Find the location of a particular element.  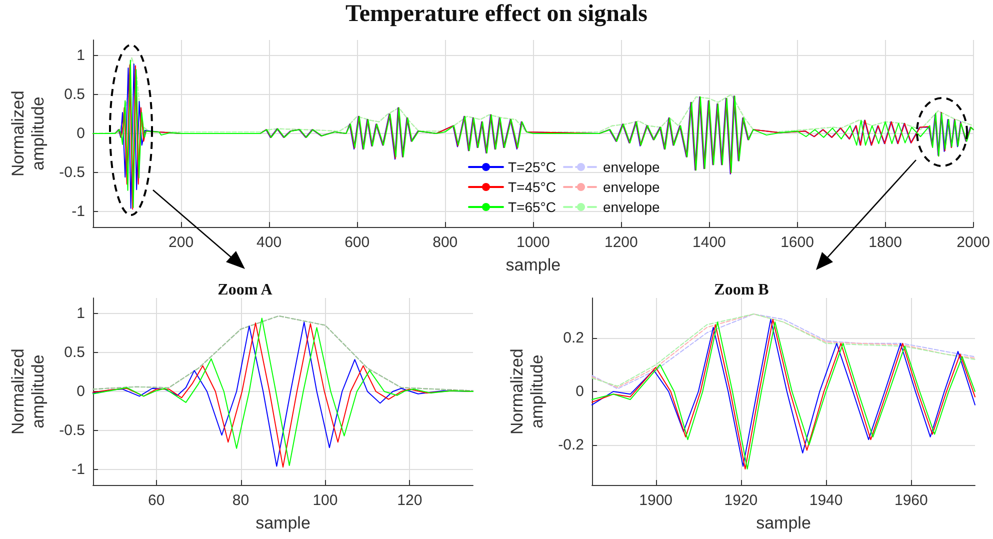

x-tick-label: 80 is located at coordinates (241, 500).